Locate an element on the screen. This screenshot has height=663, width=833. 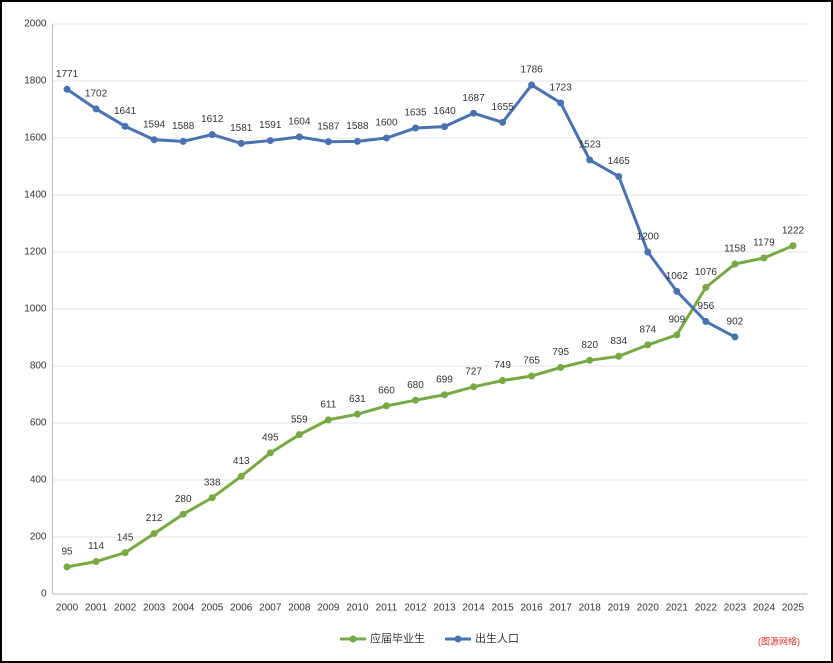
x-tick-label: 2019 is located at coordinates (619, 608).